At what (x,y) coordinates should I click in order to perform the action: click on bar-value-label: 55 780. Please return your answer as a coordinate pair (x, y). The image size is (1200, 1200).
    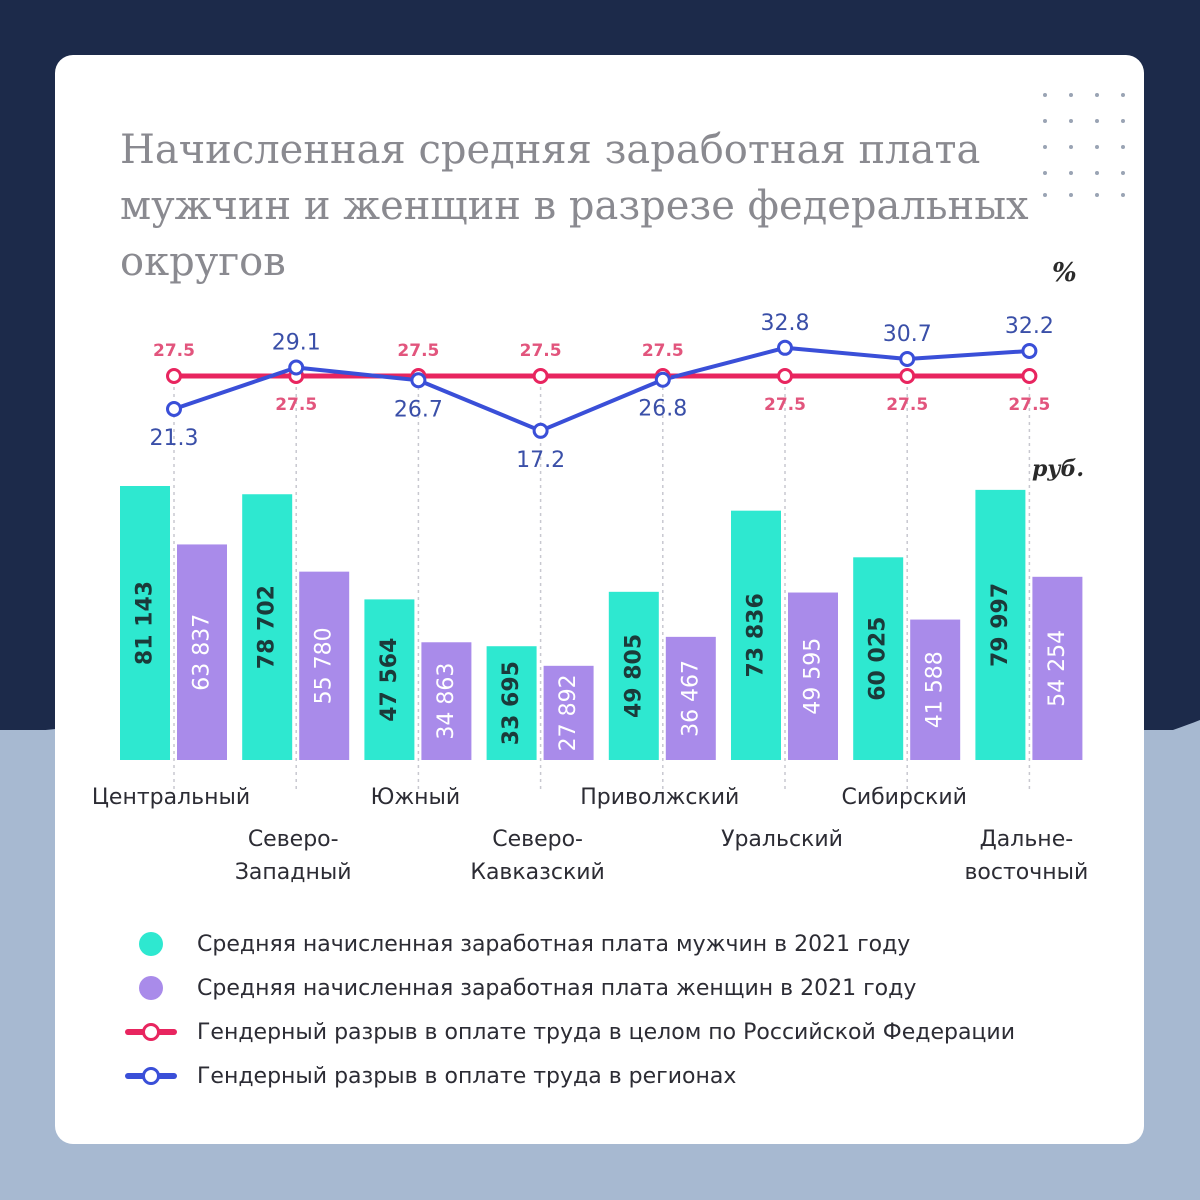
    Looking at the image, I should click on (324, 665).